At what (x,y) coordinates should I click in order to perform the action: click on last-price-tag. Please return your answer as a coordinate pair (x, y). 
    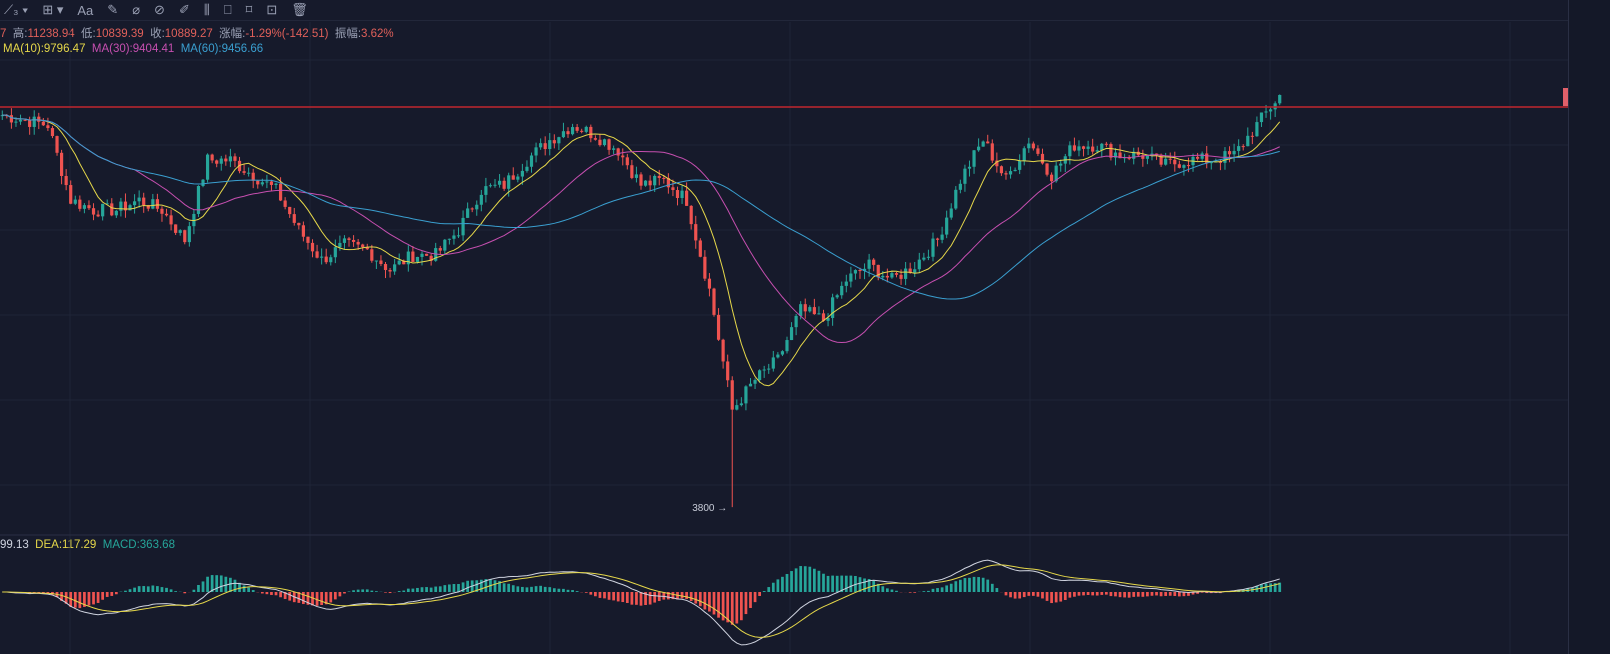
    Looking at the image, I should click on (1565, 97).